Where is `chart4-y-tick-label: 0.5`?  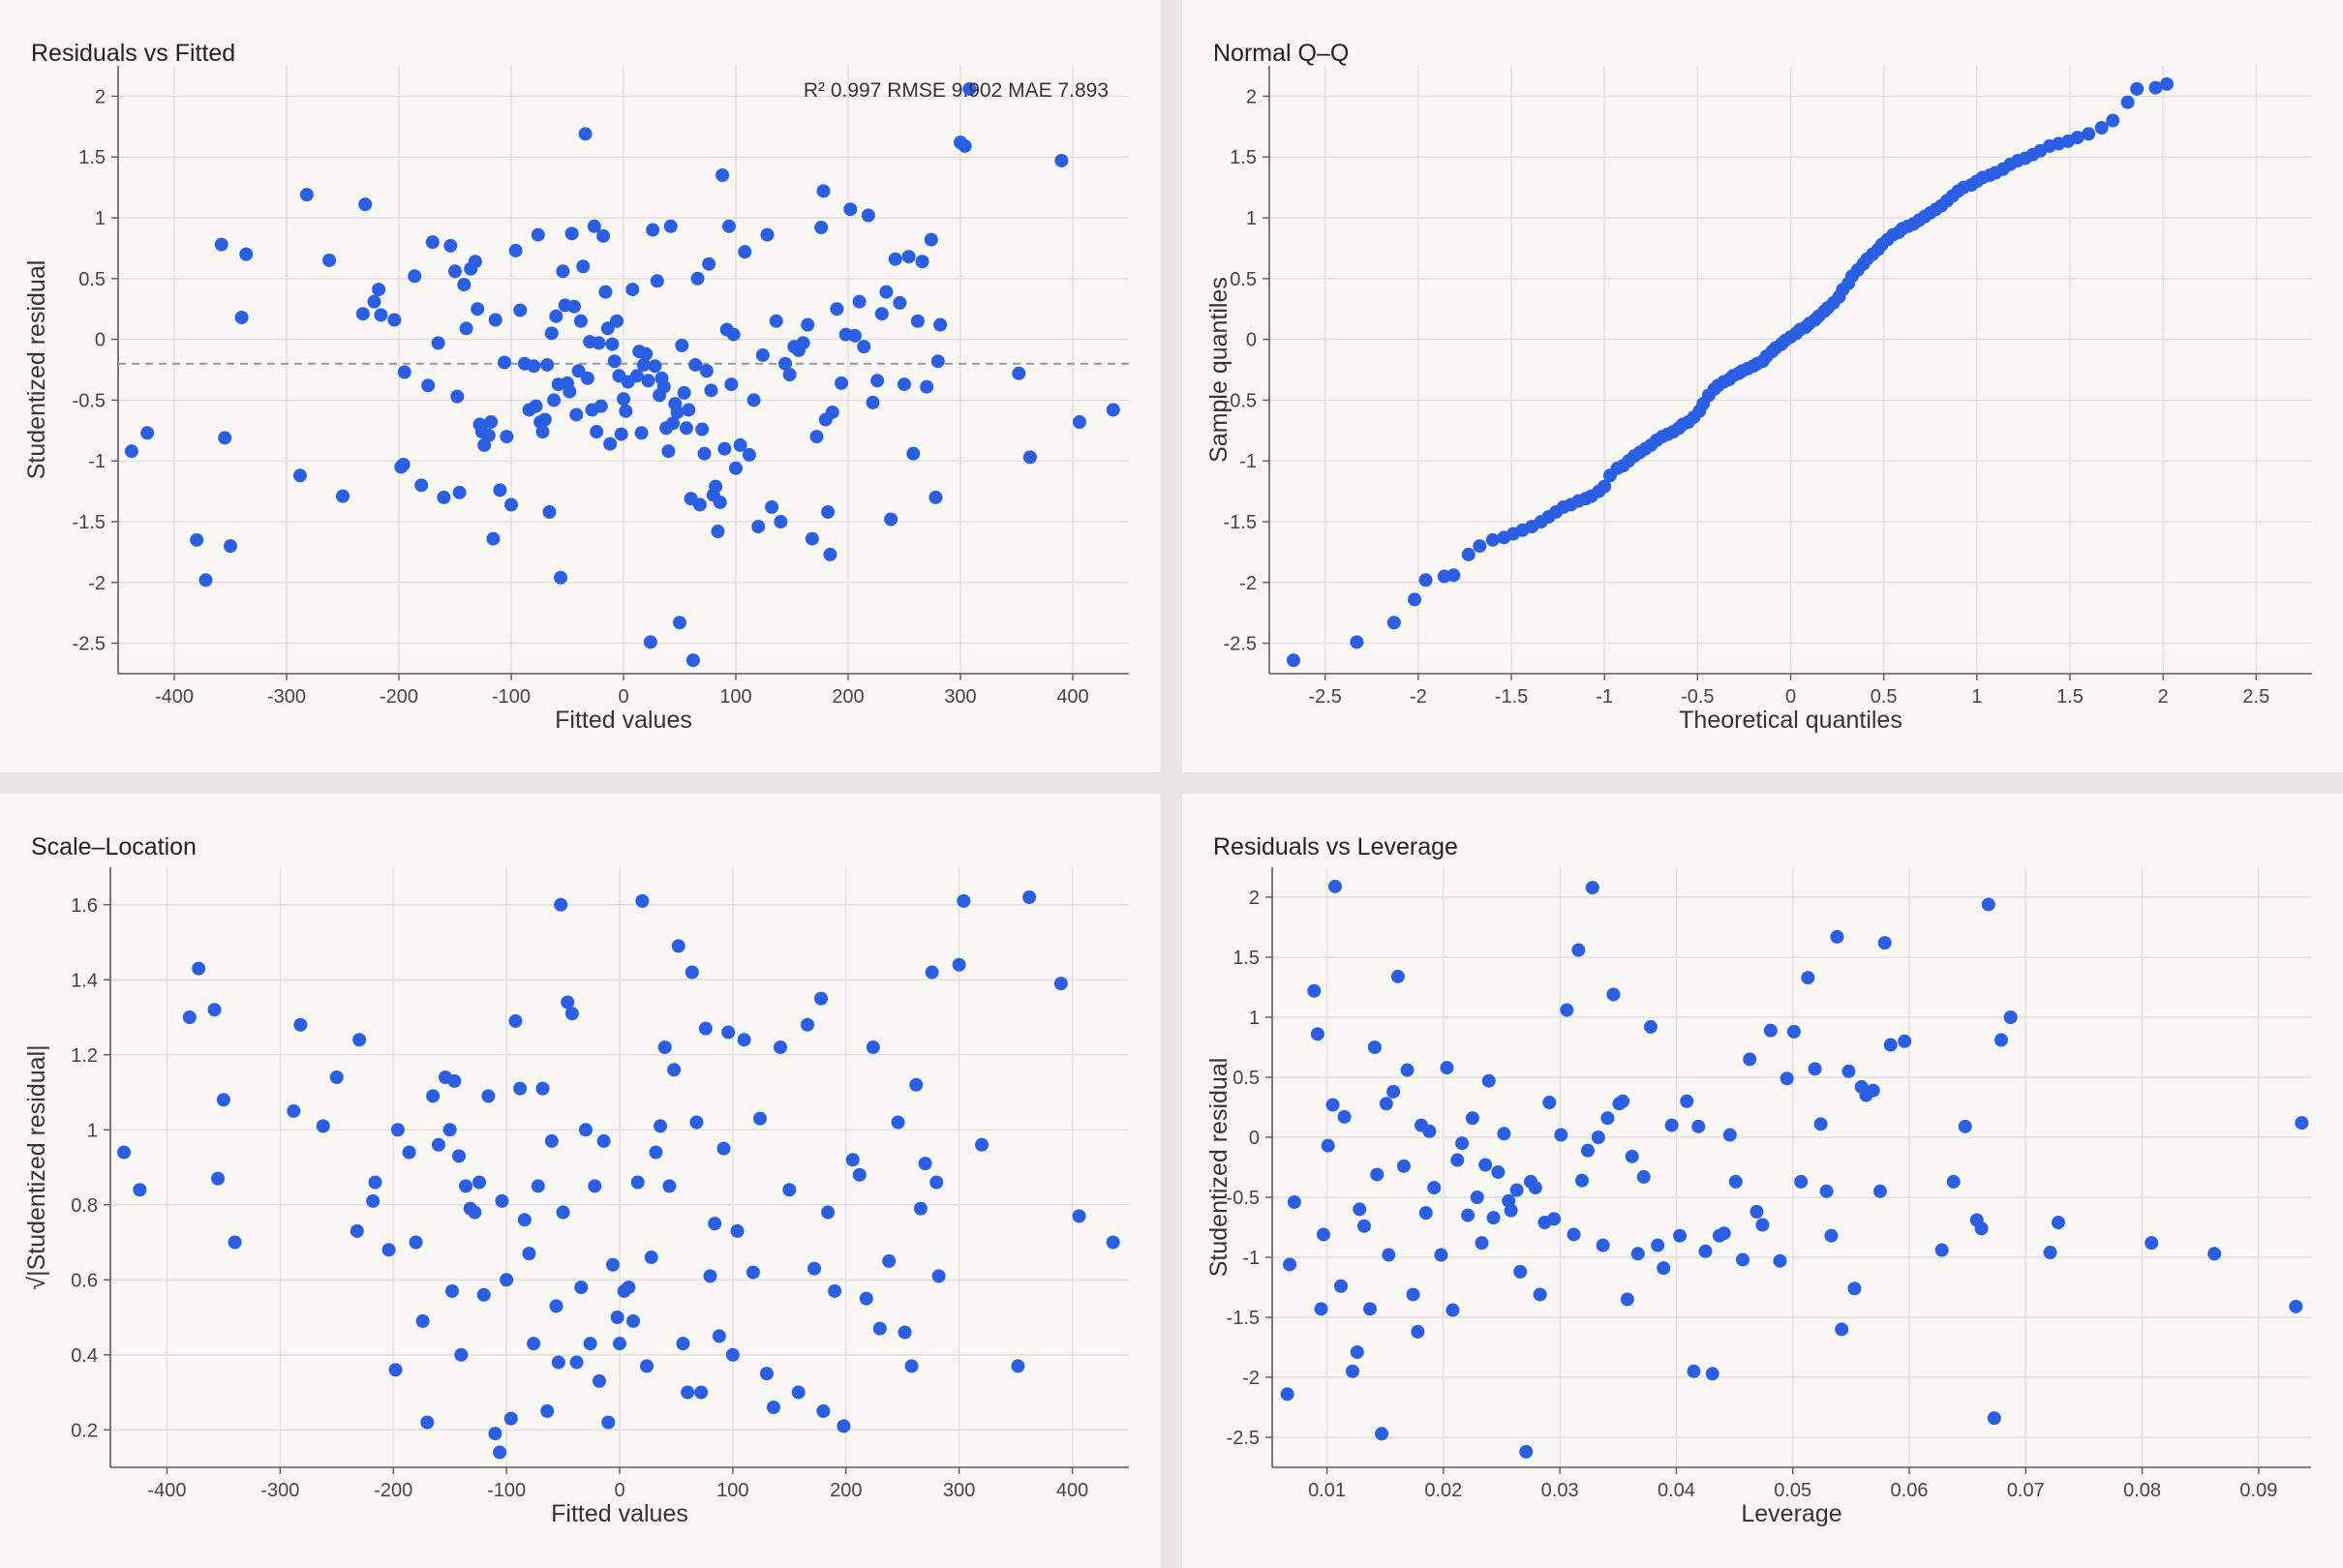 chart4-y-tick-label: 0.5 is located at coordinates (1246, 1078).